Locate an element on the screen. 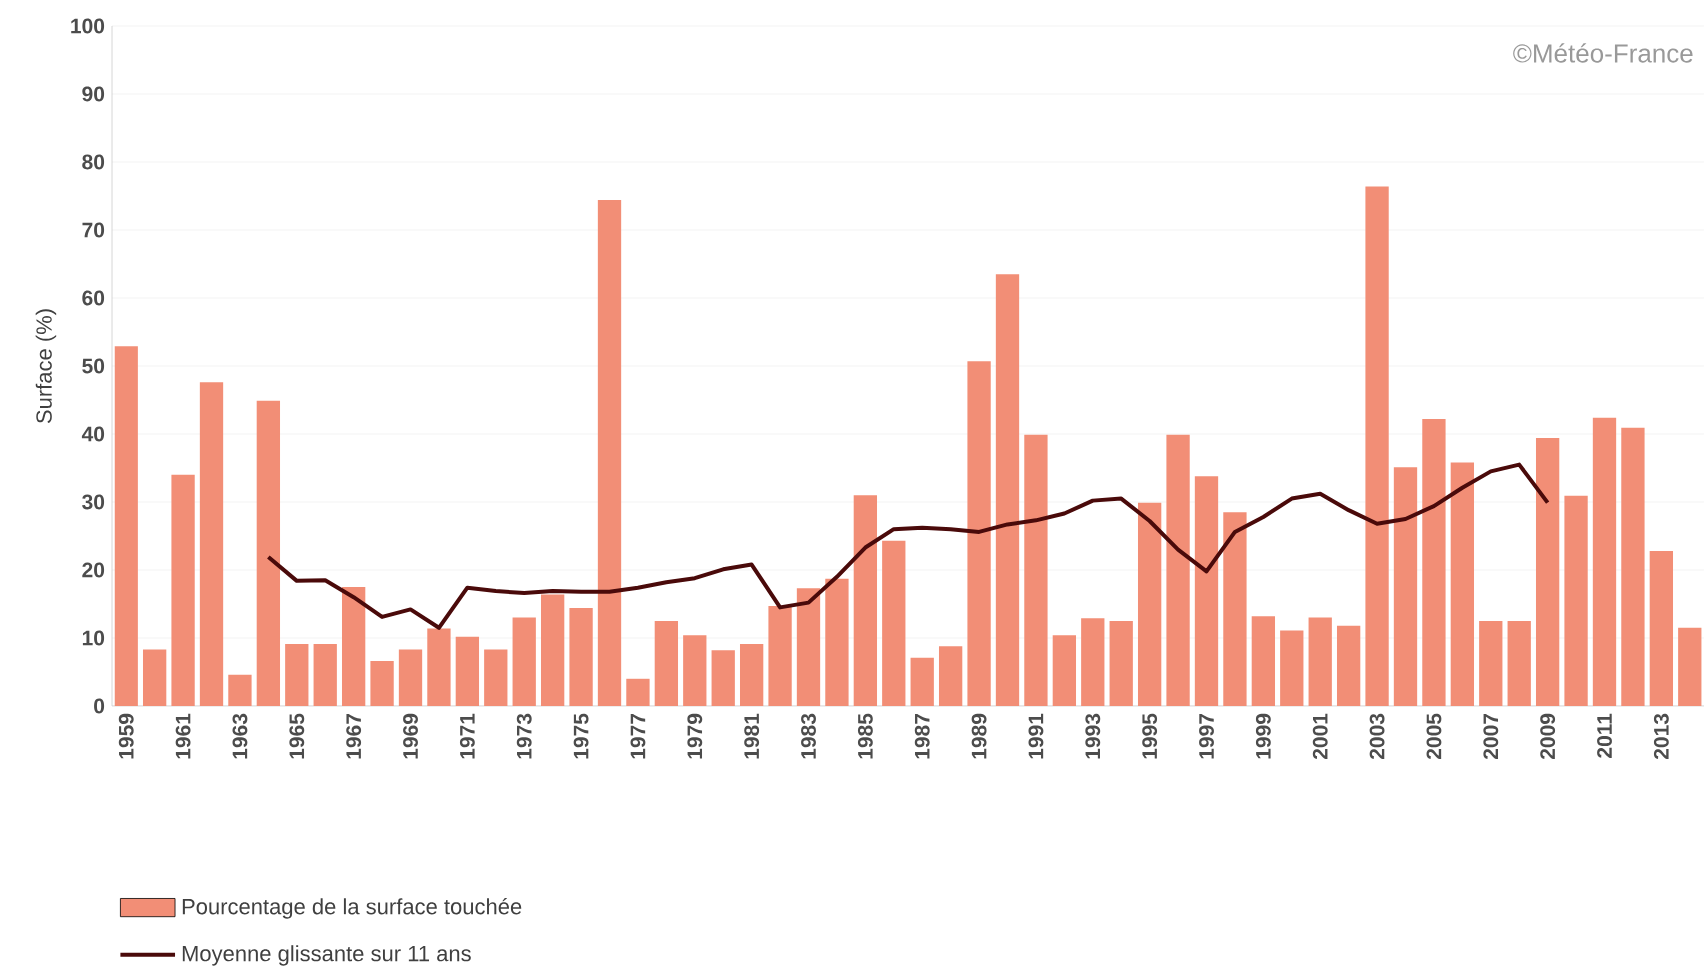 The height and width of the screenshot is (974, 1704). x-tick-label: 1989 is located at coordinates (979, 736).